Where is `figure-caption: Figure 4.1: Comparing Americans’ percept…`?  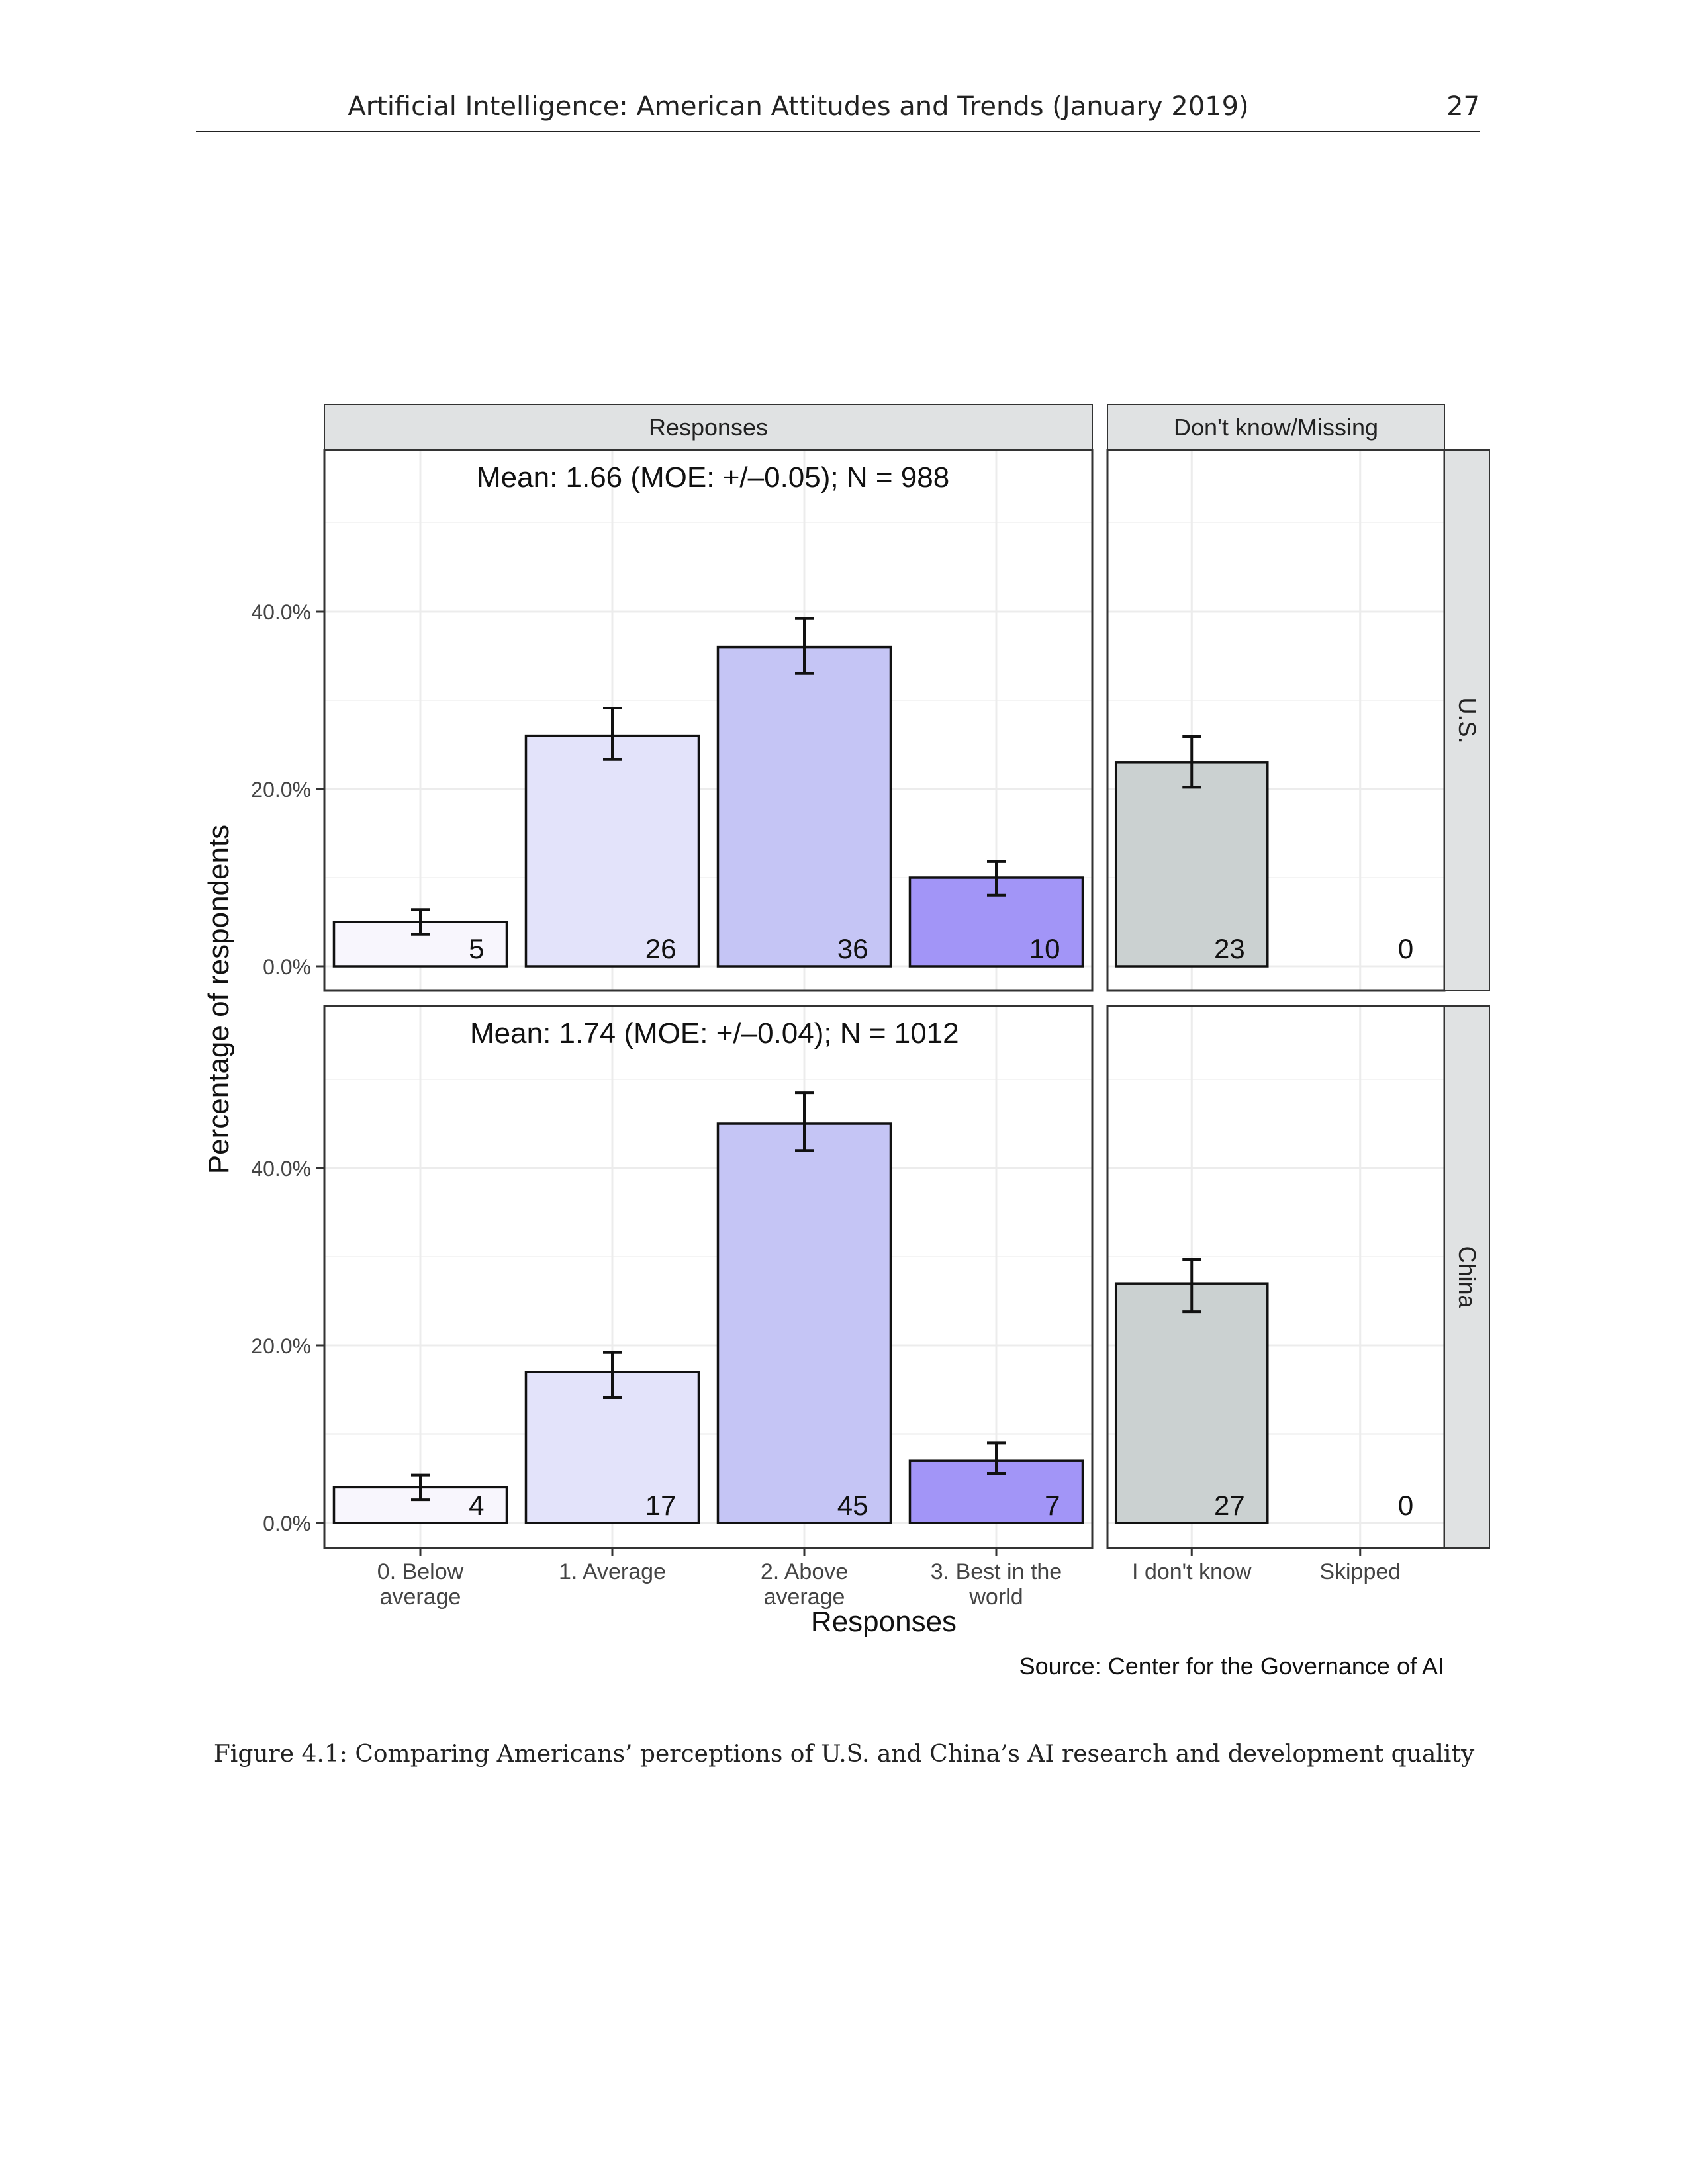
figure-caption: Figure 4.1: Comparing Americans’ percept… is located at coordinates (844, 1755).